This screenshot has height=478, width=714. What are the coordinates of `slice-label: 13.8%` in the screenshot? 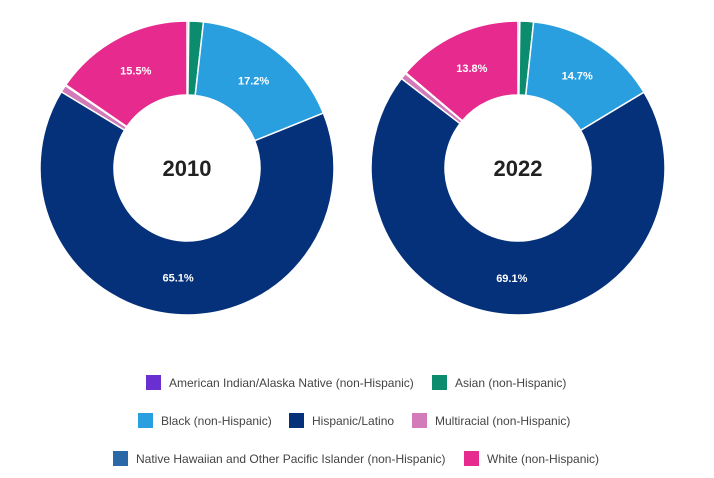 It's located at (471, 69).